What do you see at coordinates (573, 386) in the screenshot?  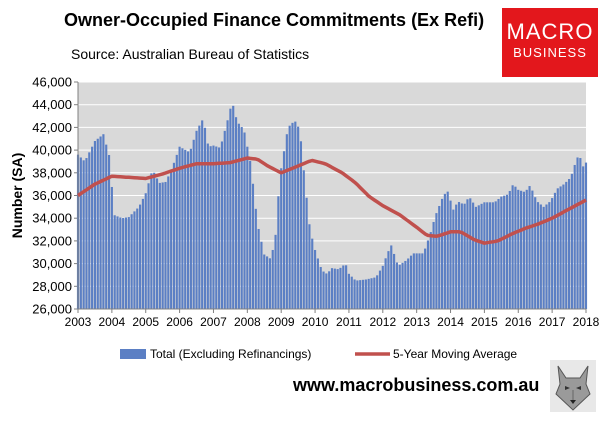 I see `wolf-head-icon` at bounding box center [573, 386].